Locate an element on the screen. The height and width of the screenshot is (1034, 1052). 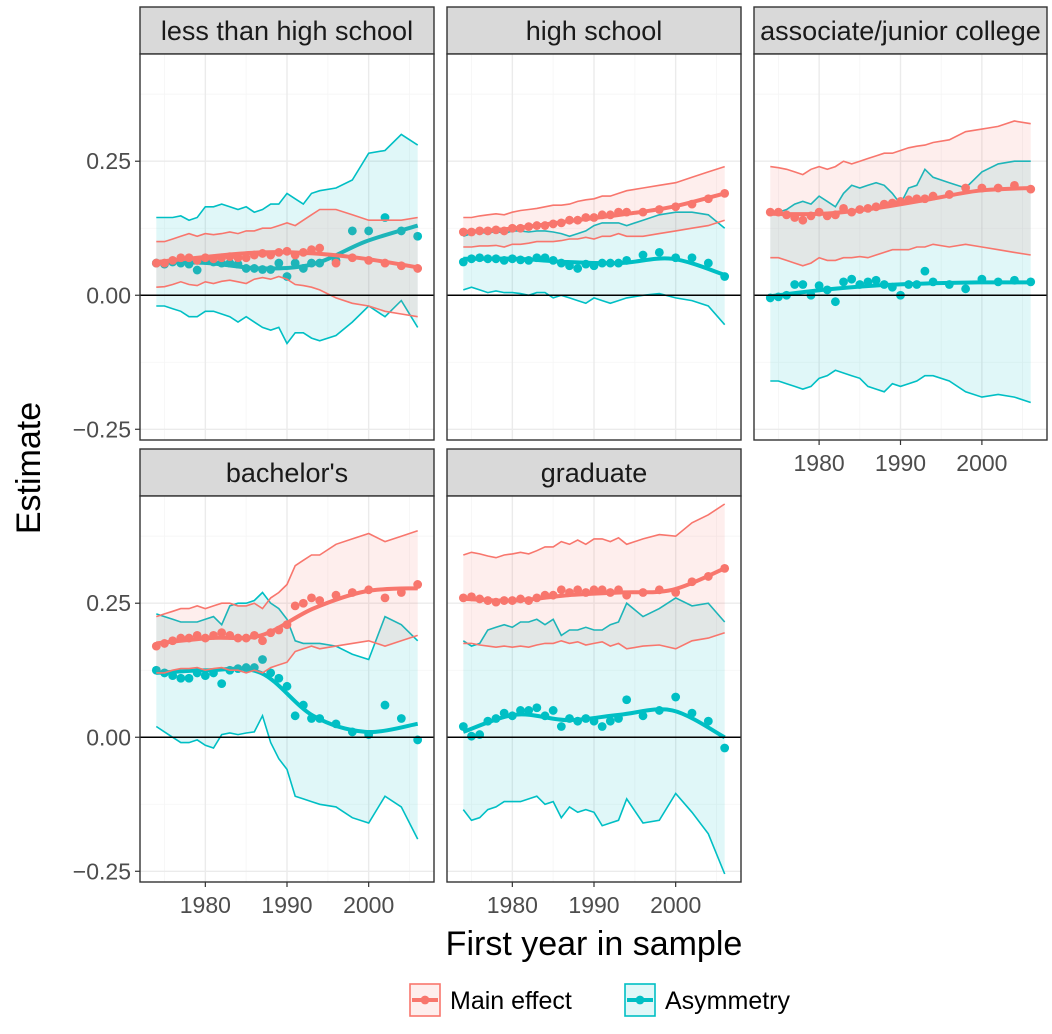
panel-title: associate/junior college is located at coordinates (900, 31).